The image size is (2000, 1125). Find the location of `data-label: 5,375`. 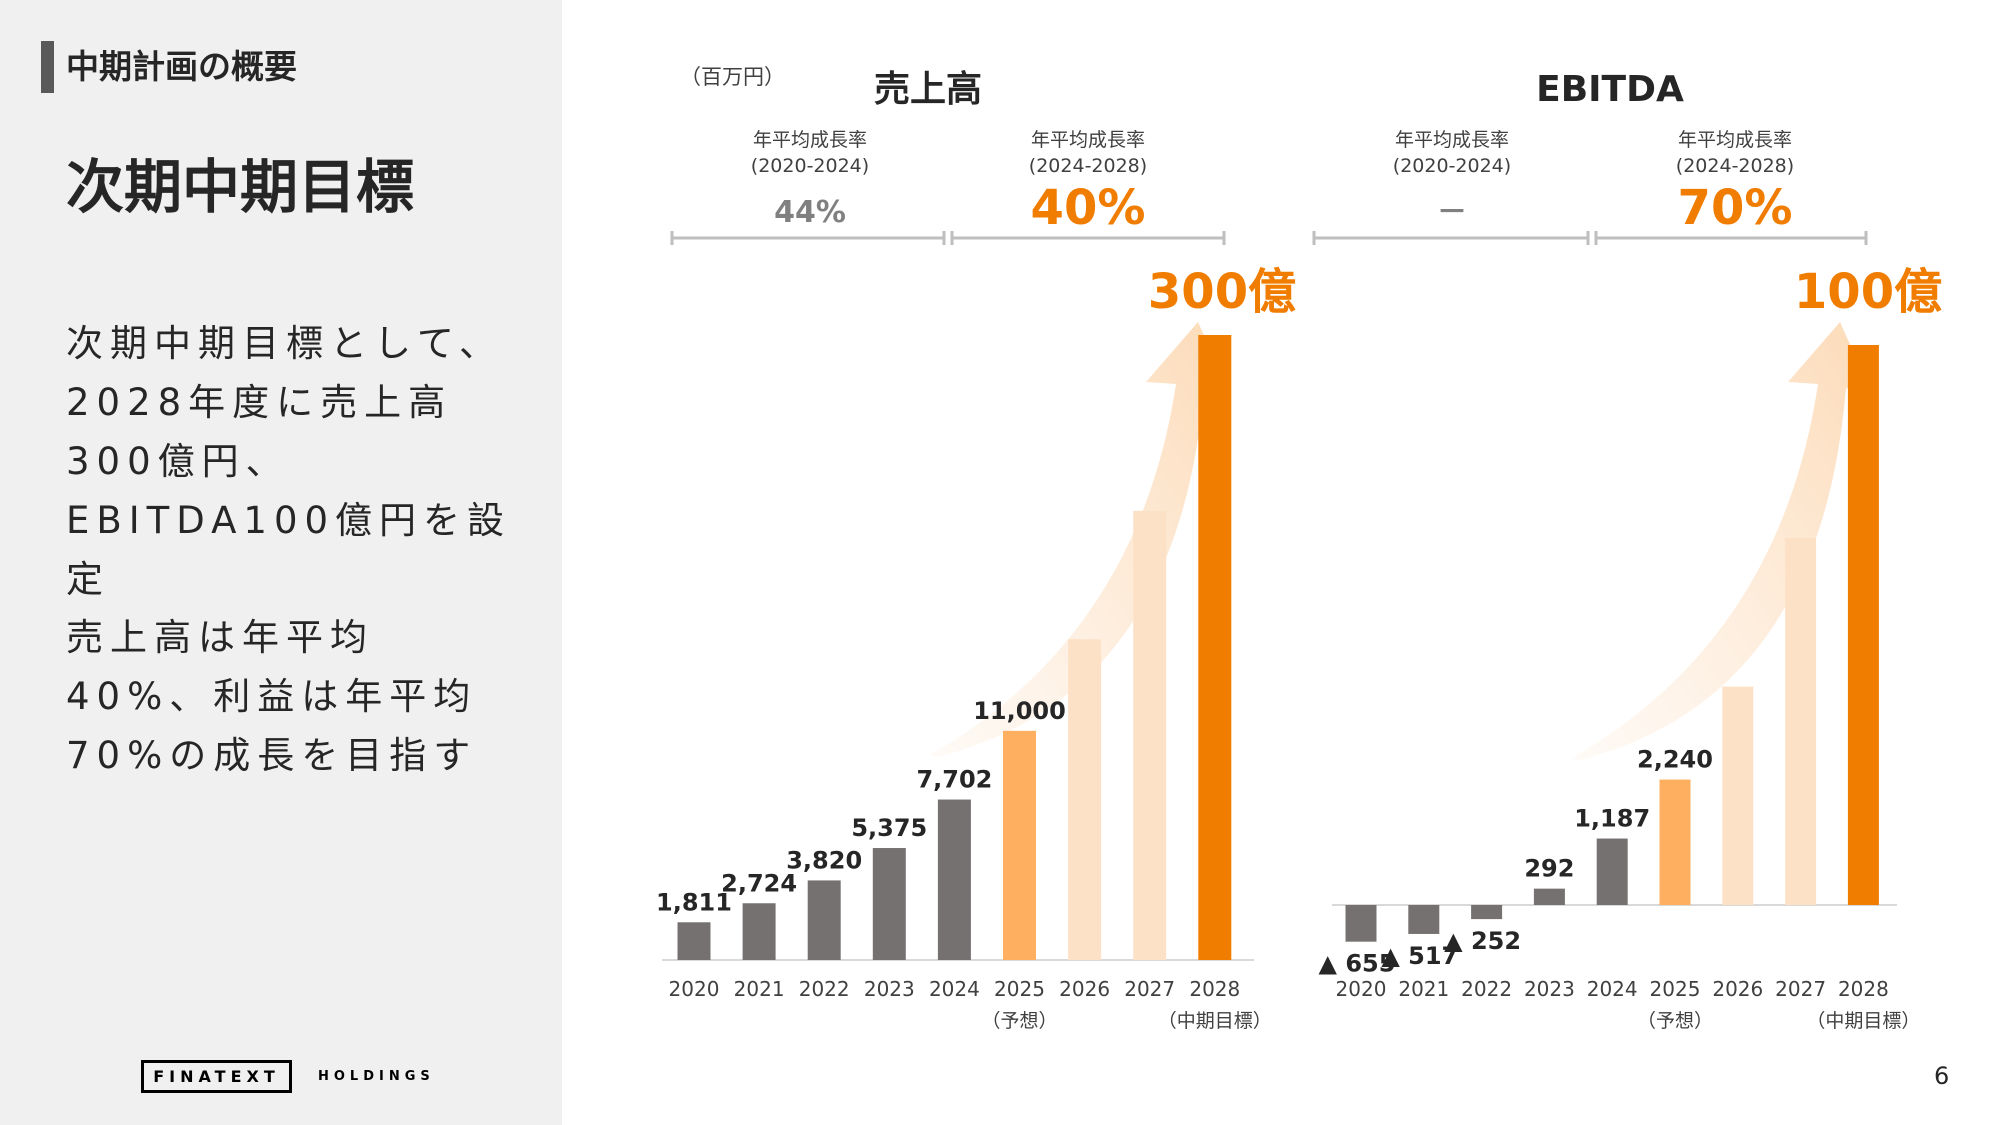

data-label: 5,375 is located at coordinates (889, 828).